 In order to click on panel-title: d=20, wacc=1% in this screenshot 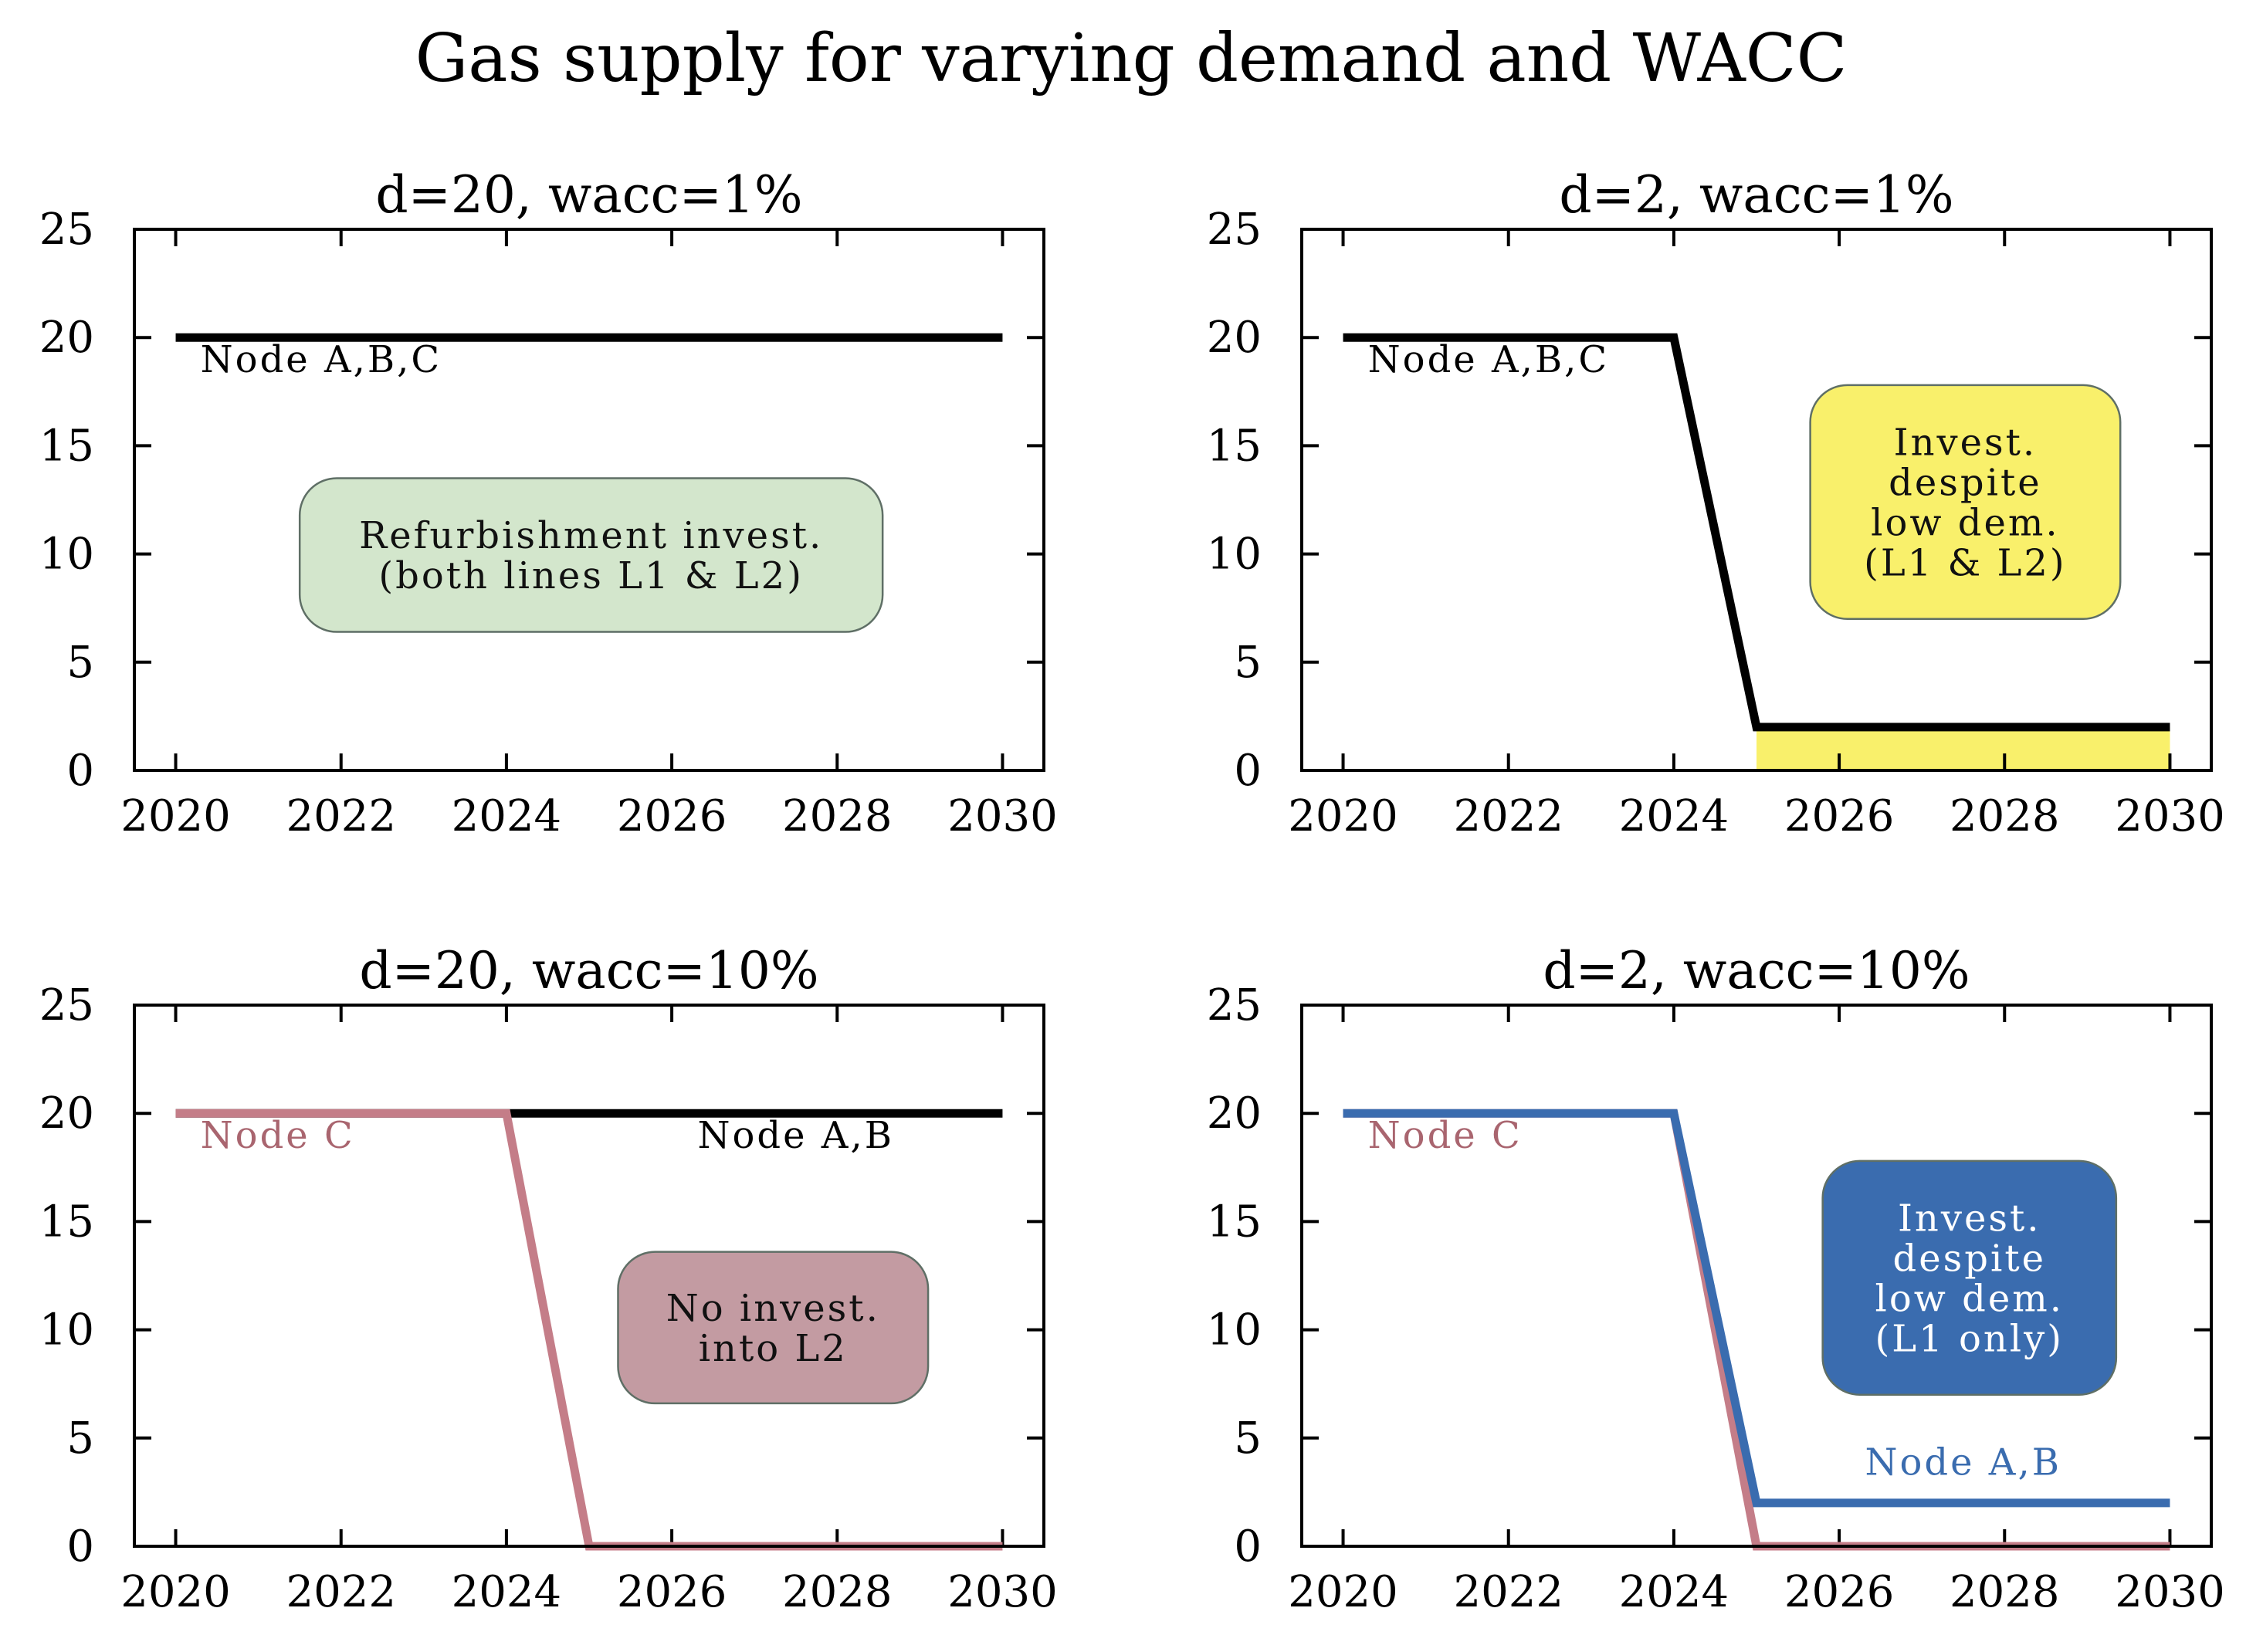, I will do `click(588, 195)`.